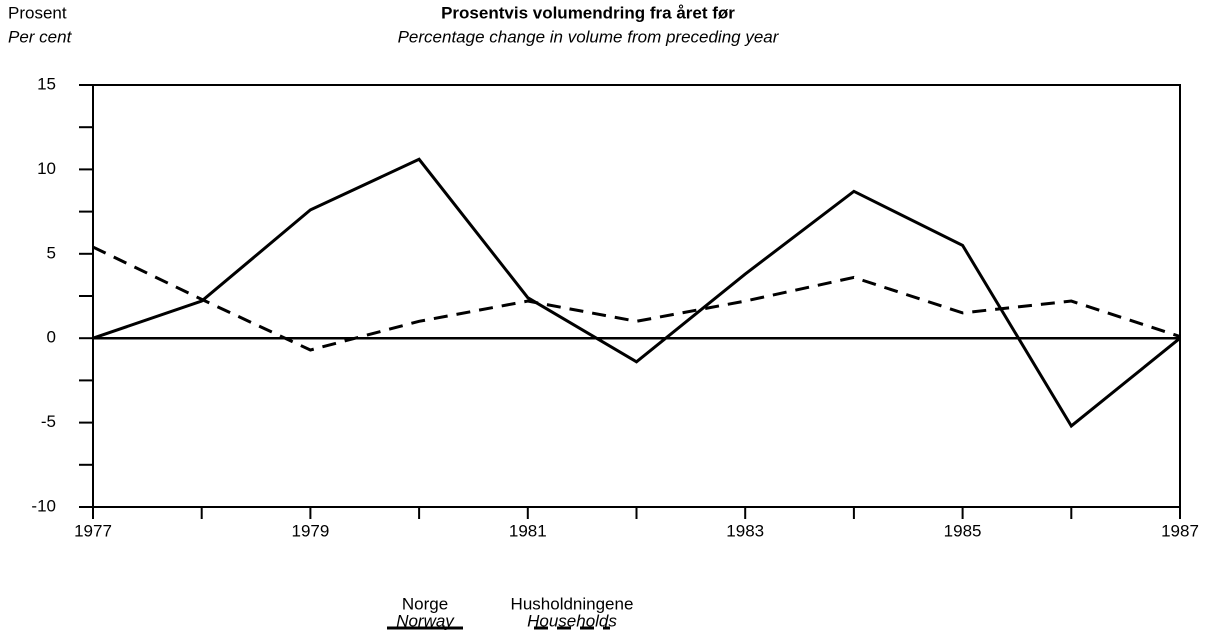 This screenshot has width=1207, height=630. What do you see at coordinates (93, 530) in the screenshot?
I see `x-tick-label: 1977` at bounding box center [93, 530].